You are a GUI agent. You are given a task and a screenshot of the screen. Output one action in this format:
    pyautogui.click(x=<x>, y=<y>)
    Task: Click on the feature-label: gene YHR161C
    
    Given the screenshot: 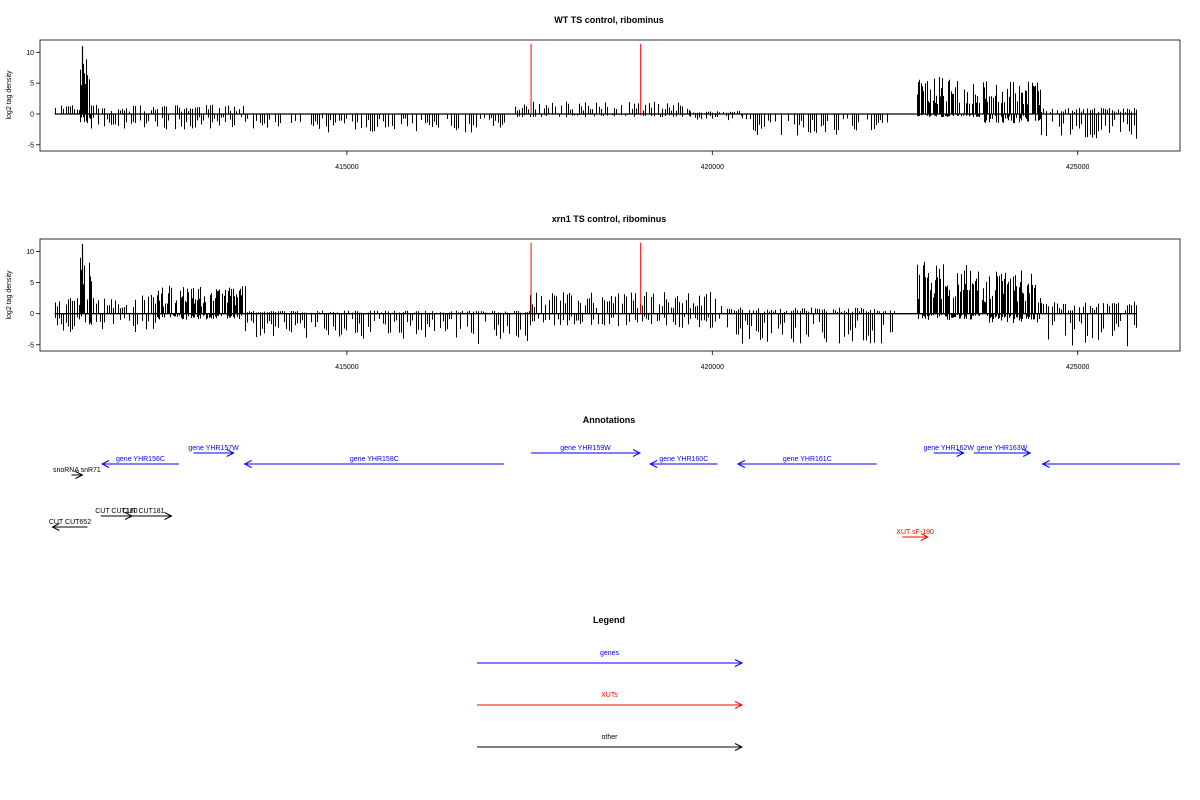 What is the action you would take?
    pyautogui.click(x=807, y=459)
    